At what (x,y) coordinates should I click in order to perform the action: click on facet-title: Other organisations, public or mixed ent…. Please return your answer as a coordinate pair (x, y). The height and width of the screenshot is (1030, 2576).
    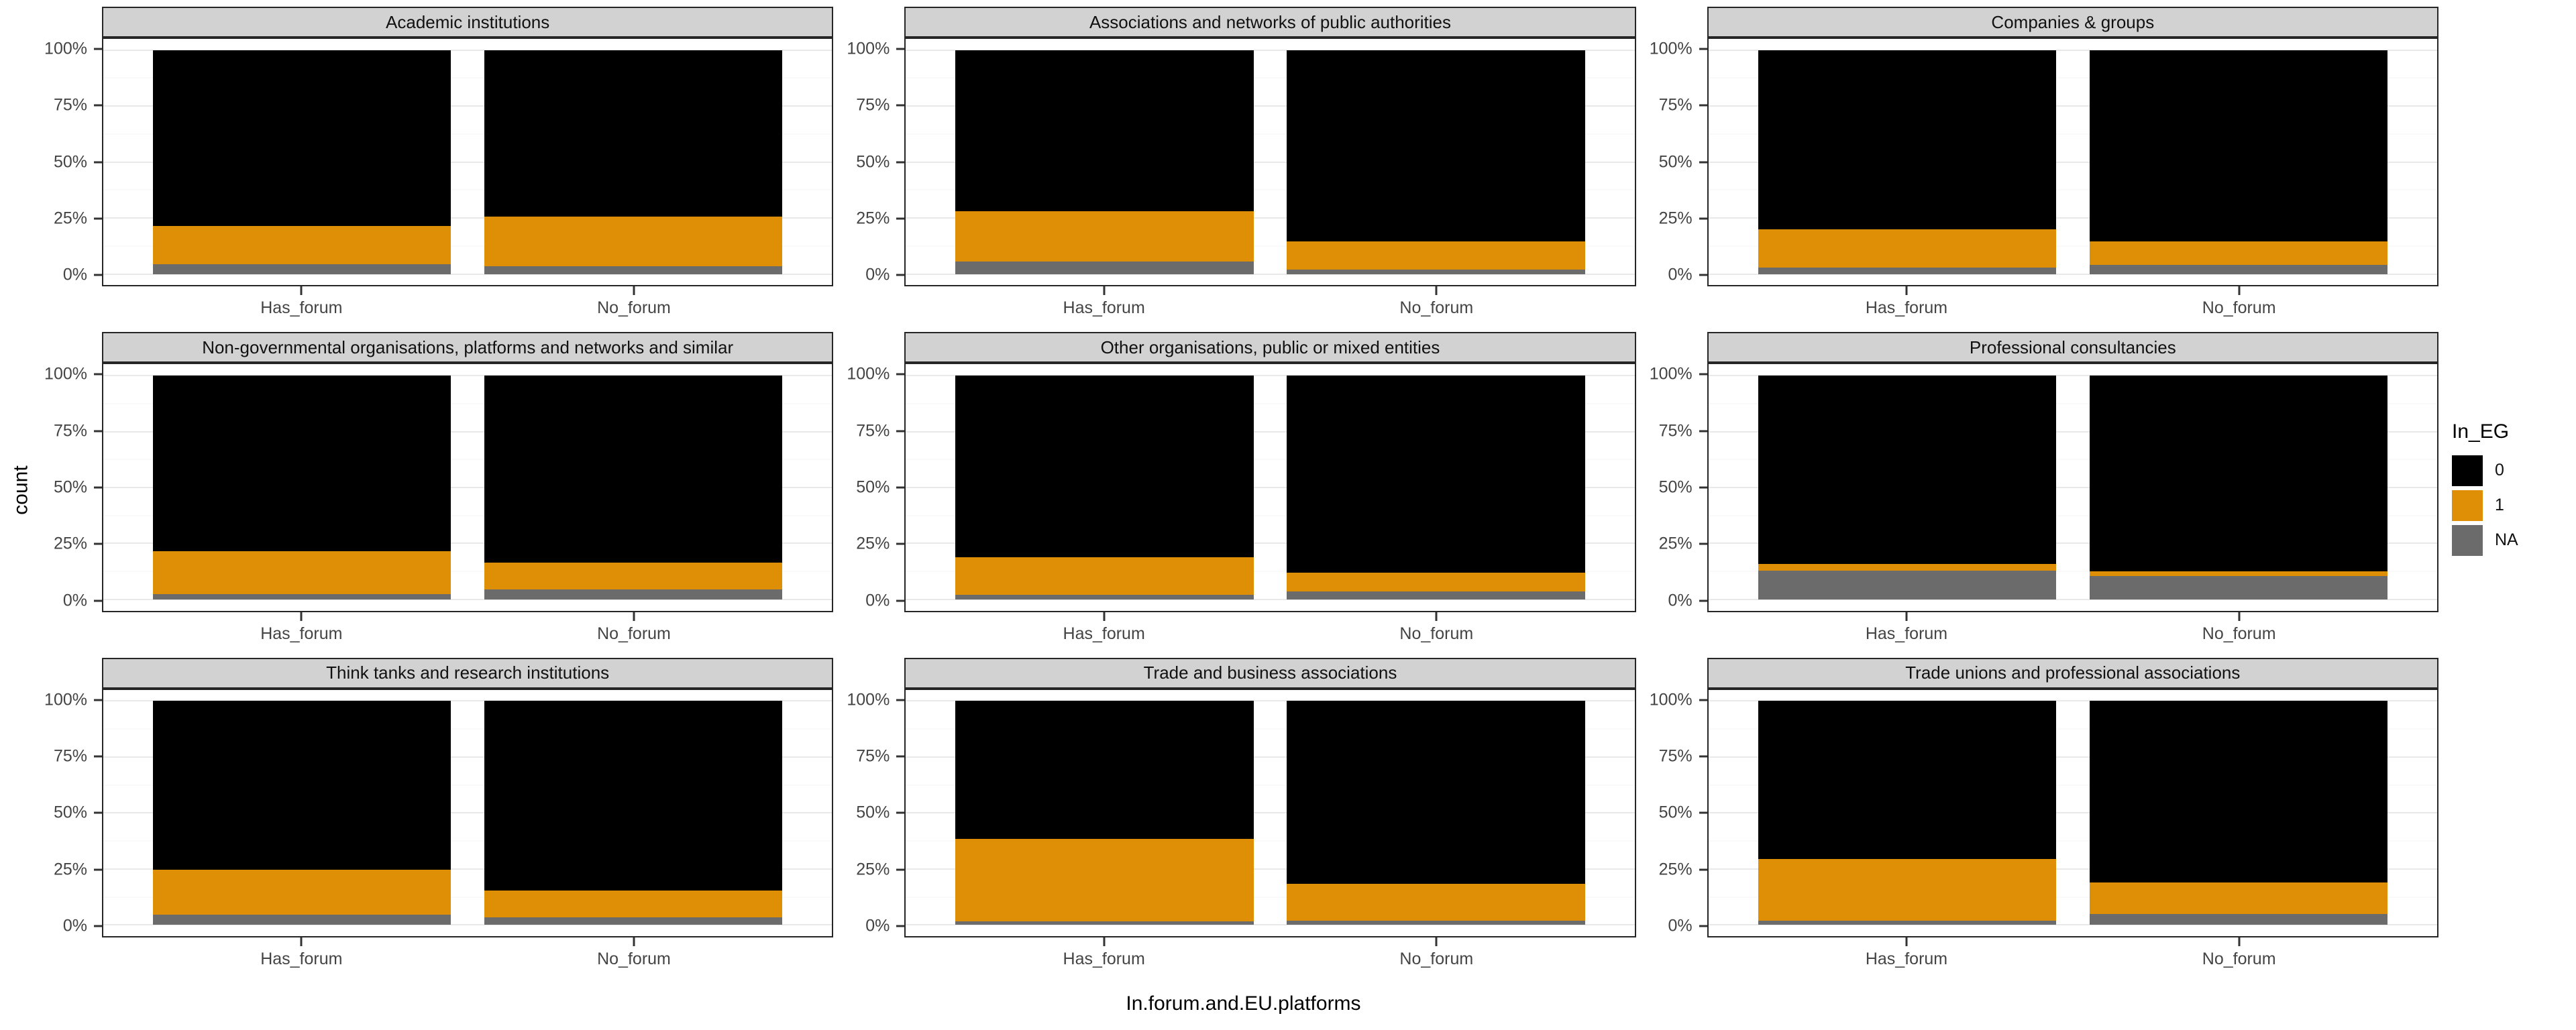
    Looking at the image, I should click on (1270, 347).